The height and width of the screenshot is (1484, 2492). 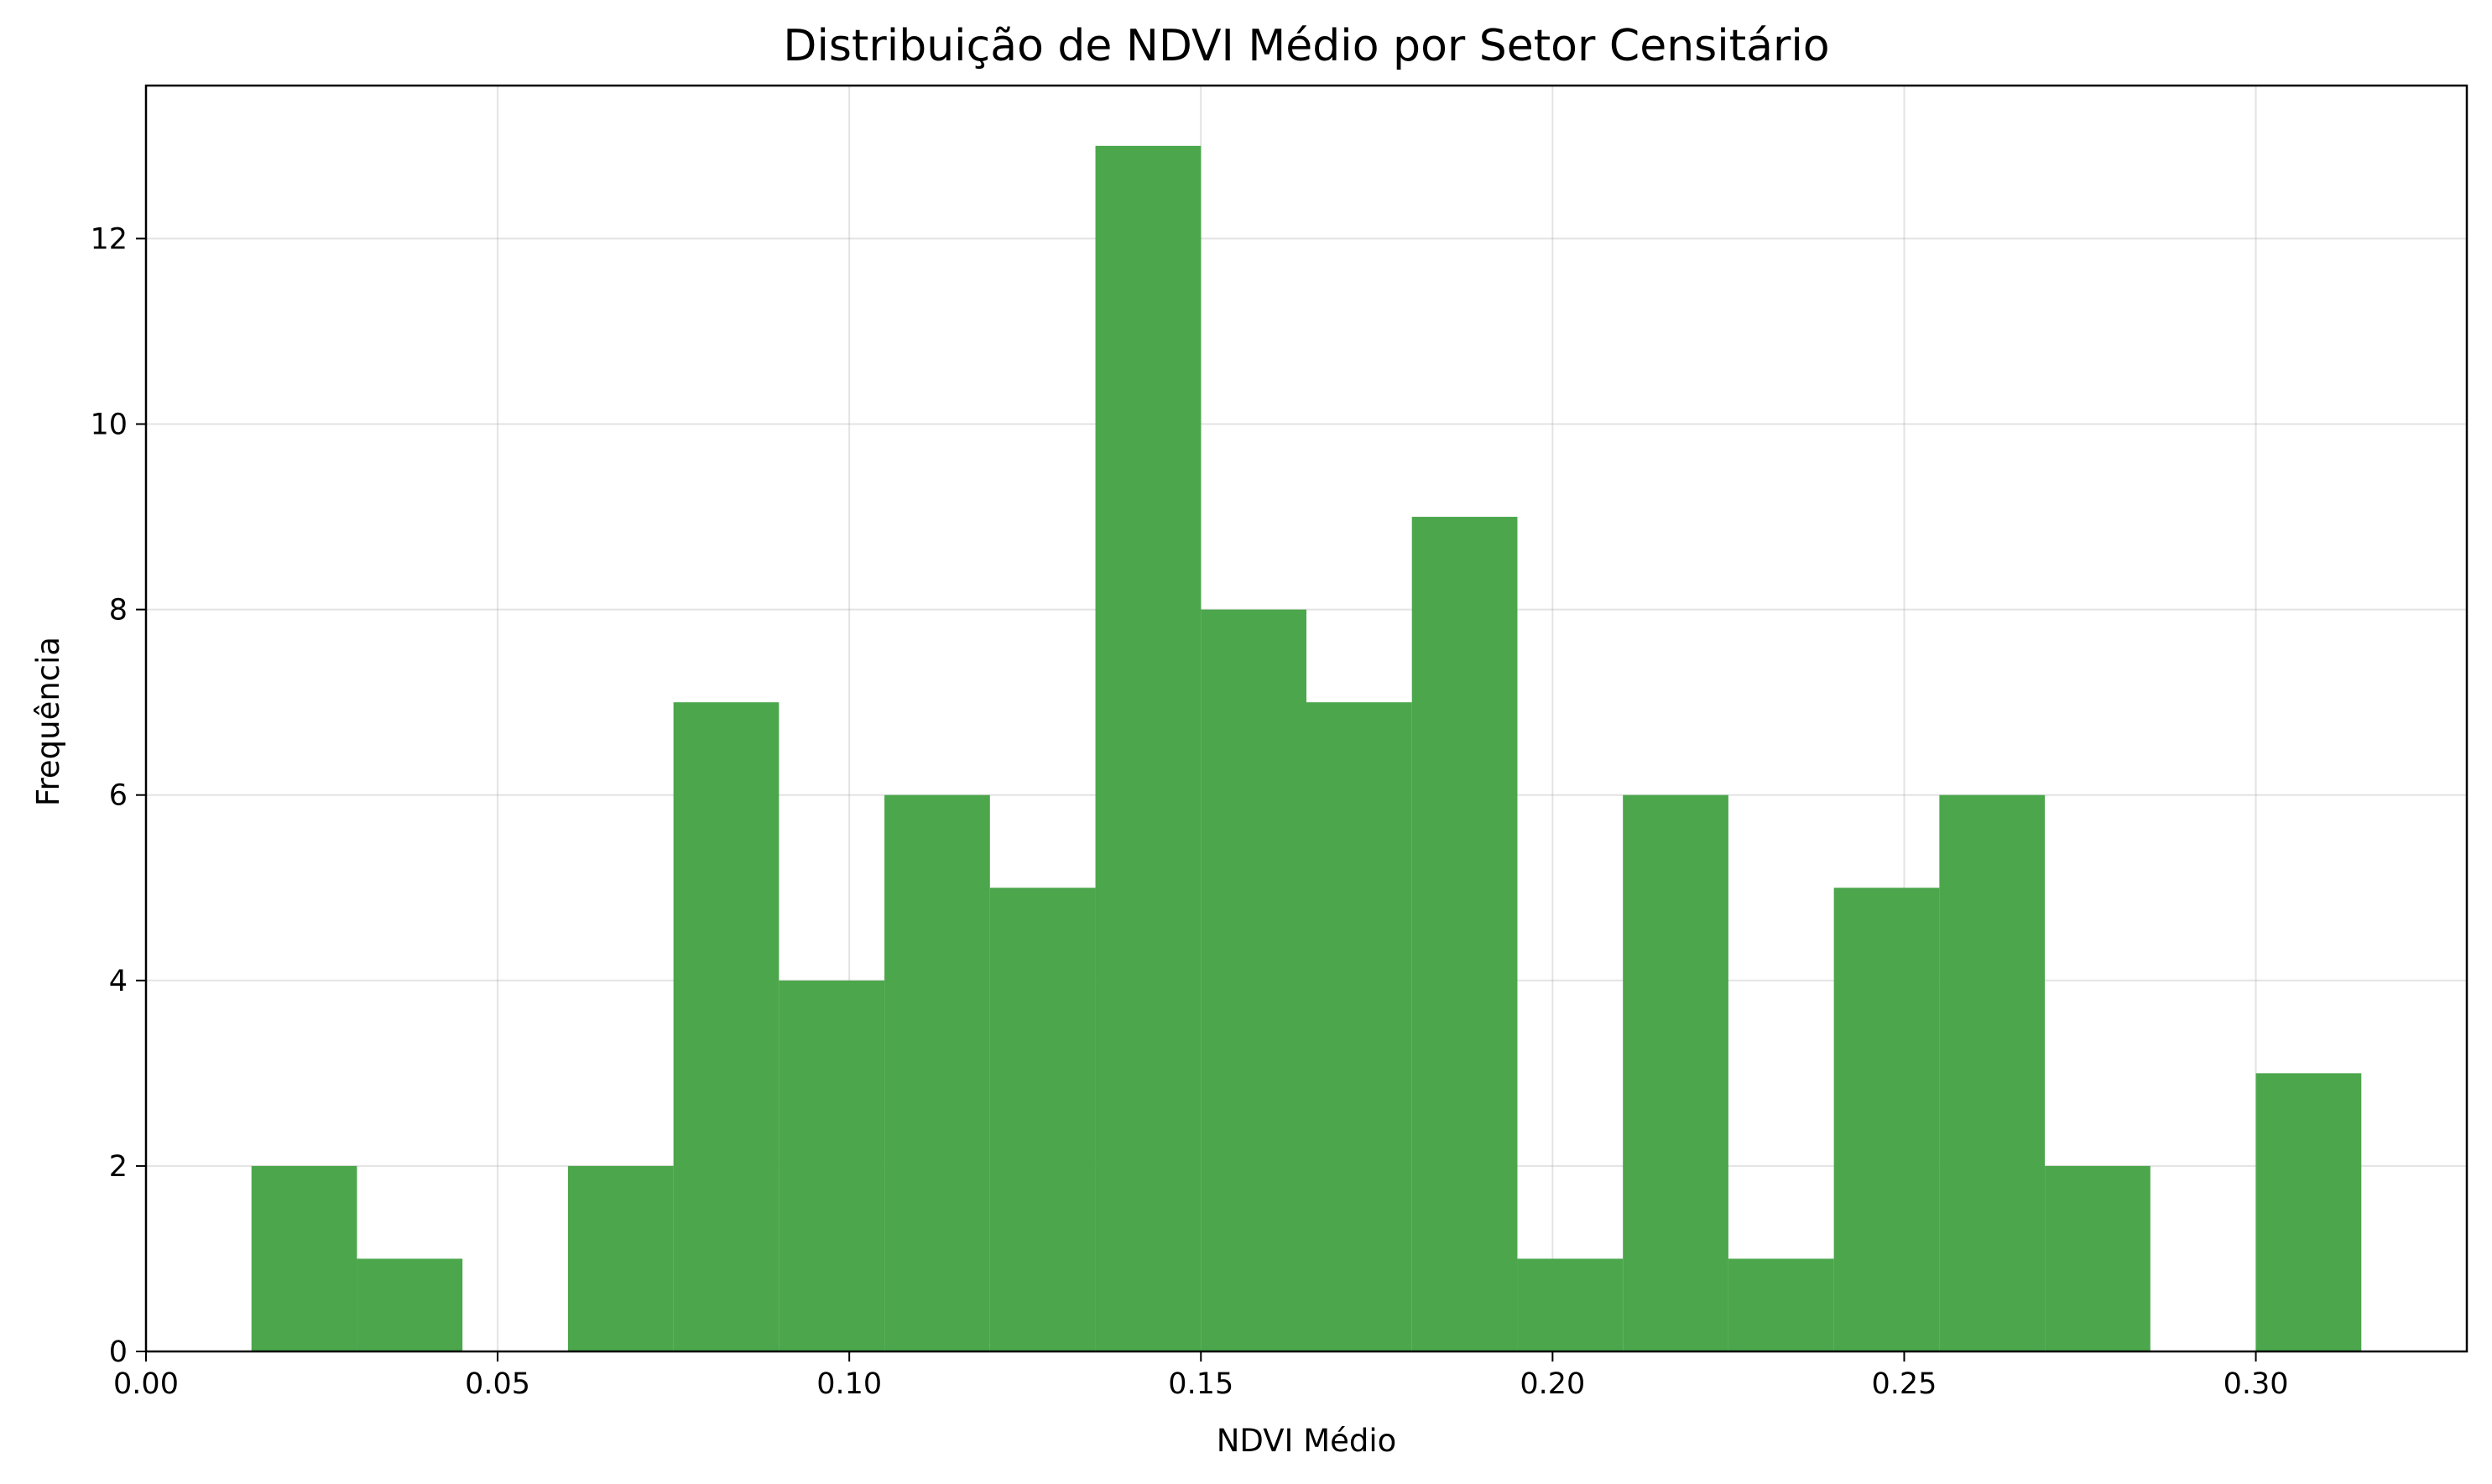 What do you see at coordinates (109, 239) in the screenshot?
I see `y-tick-label-6: 12` at bounding box center [109, 239].